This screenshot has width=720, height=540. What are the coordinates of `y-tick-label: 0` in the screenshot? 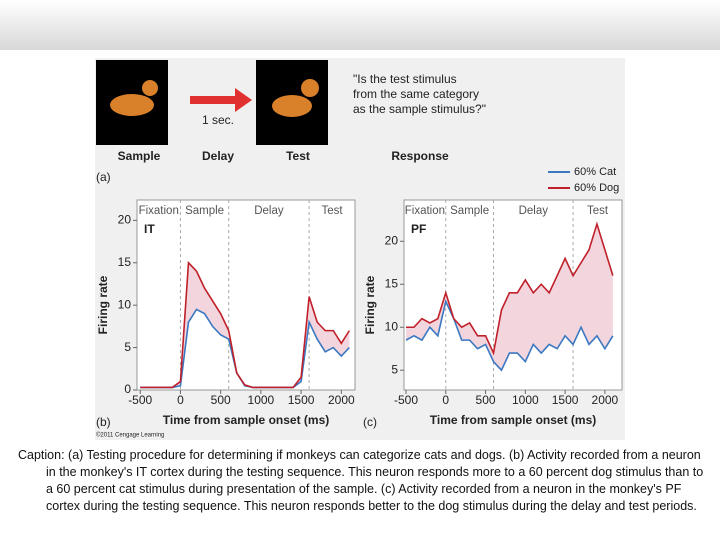 It's located at (127, 389).